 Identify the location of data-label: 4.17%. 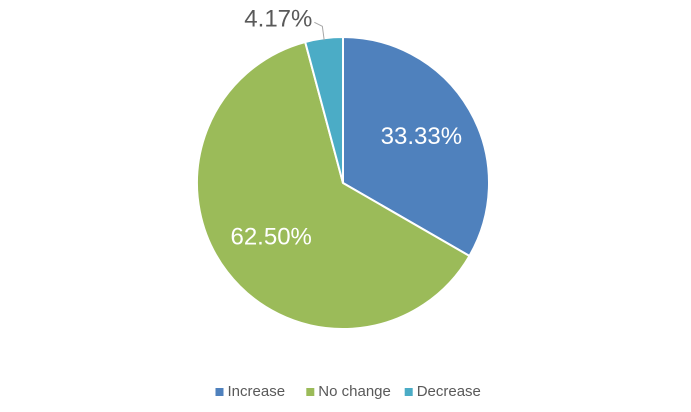
(278, 19).